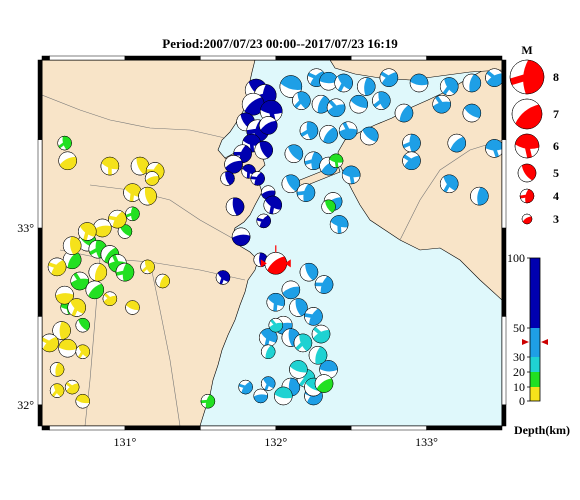  Describe the element at coordinates (525, 342) in the screenshot. I see `depth-marker-left` at that location.